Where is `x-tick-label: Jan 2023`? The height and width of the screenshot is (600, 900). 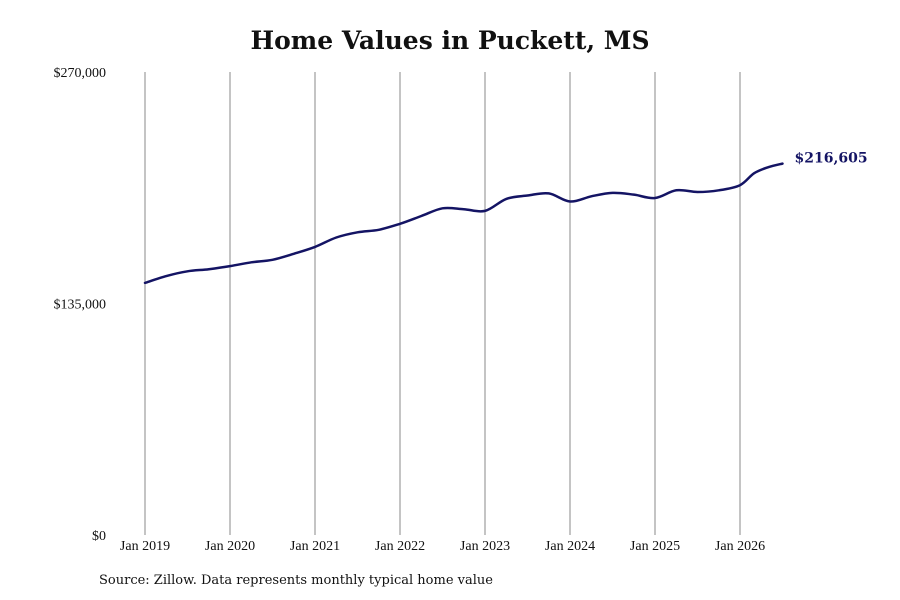
x-tick-label: Jan 2023 is located at coordinates (485, 546).